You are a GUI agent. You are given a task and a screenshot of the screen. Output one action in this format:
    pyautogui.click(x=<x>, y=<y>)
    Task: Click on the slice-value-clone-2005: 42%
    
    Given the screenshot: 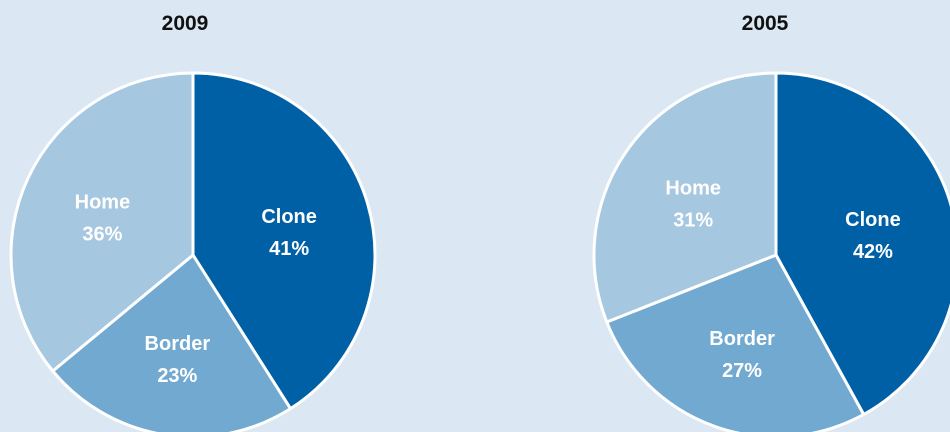 What is the action you would take?
    pyautogui.click(x=873, y=252)
    